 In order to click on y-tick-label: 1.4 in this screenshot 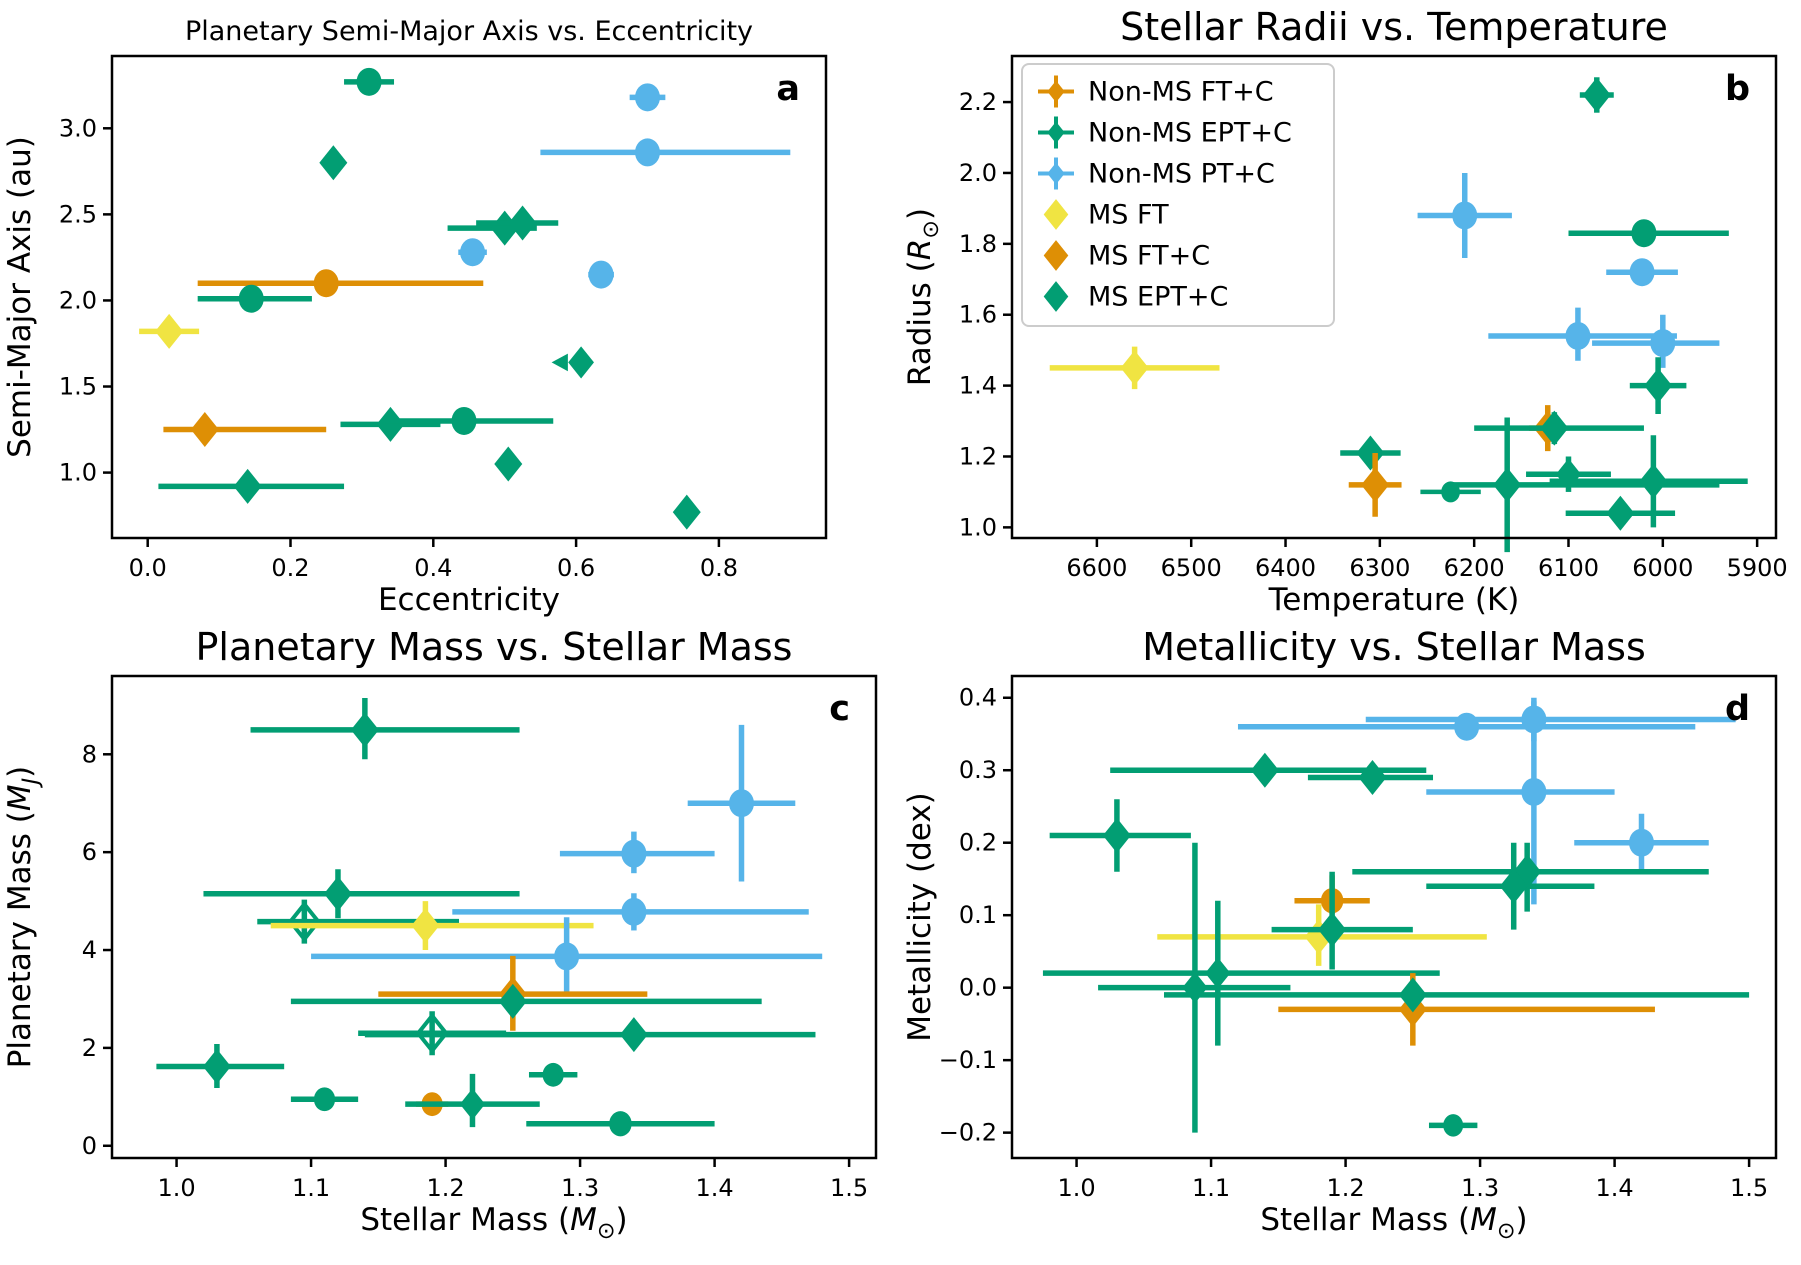, I will do `click(978, 386)`.